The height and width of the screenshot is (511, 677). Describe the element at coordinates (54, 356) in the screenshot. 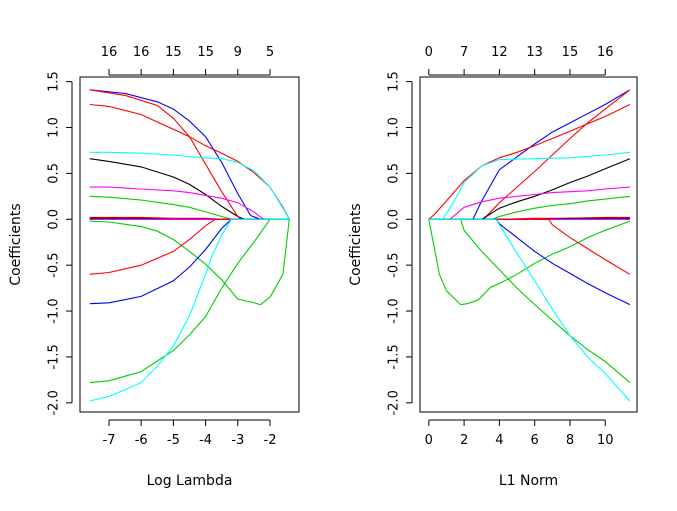

I see `chart-0-y-tick-label: -1.5` at that location.